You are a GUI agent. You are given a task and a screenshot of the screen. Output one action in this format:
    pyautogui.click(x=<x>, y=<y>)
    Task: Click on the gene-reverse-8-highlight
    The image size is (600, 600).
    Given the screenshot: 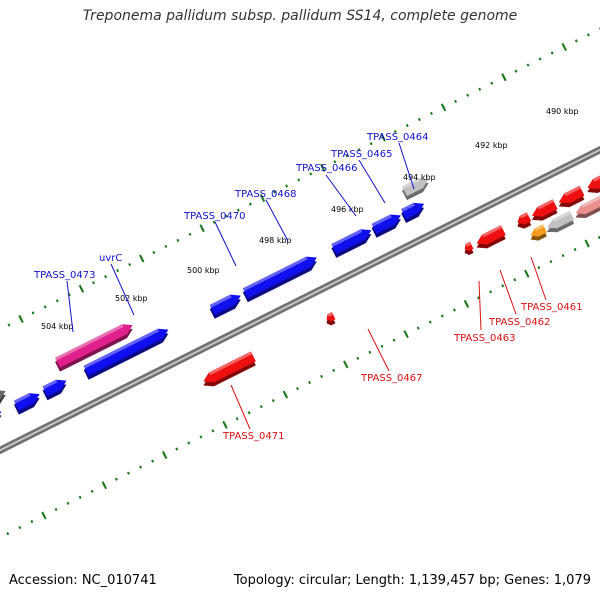 What is the action you would take?
    pyautogui.click(x=596, y=178)
    